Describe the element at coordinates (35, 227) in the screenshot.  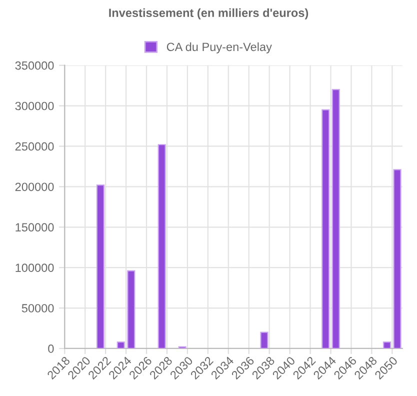
I see `y-tick-label: 150000` at that location.